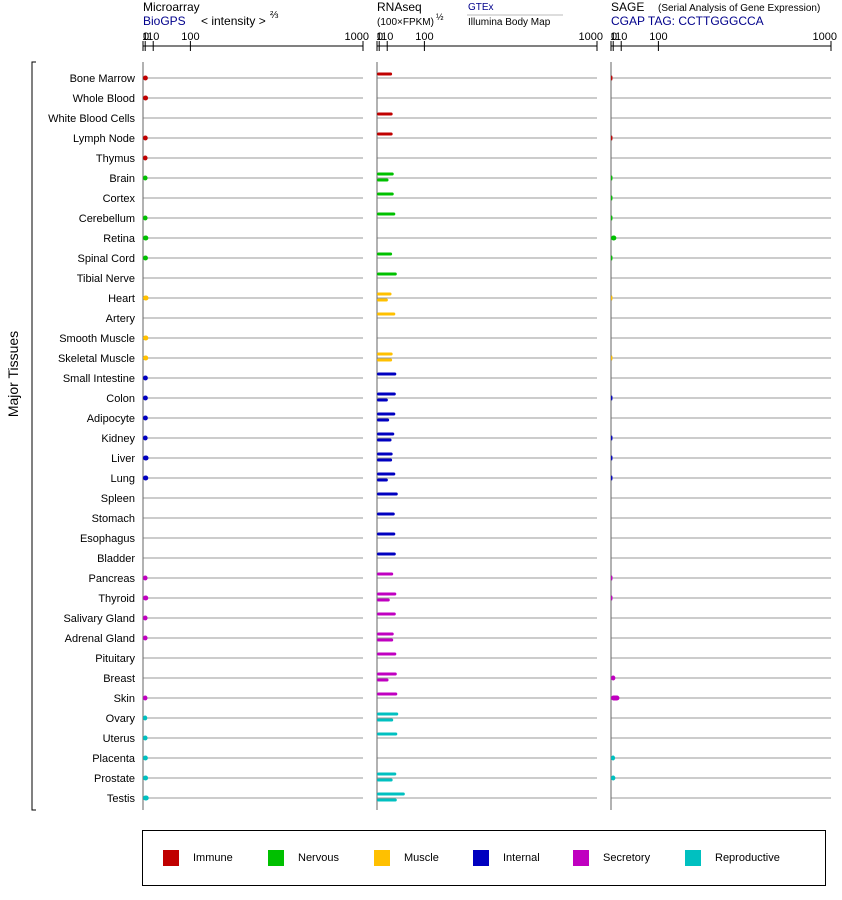 The image size is (842, 900). I want to click on bar-rnaseq-illumina-prostate, so click(385, 780).